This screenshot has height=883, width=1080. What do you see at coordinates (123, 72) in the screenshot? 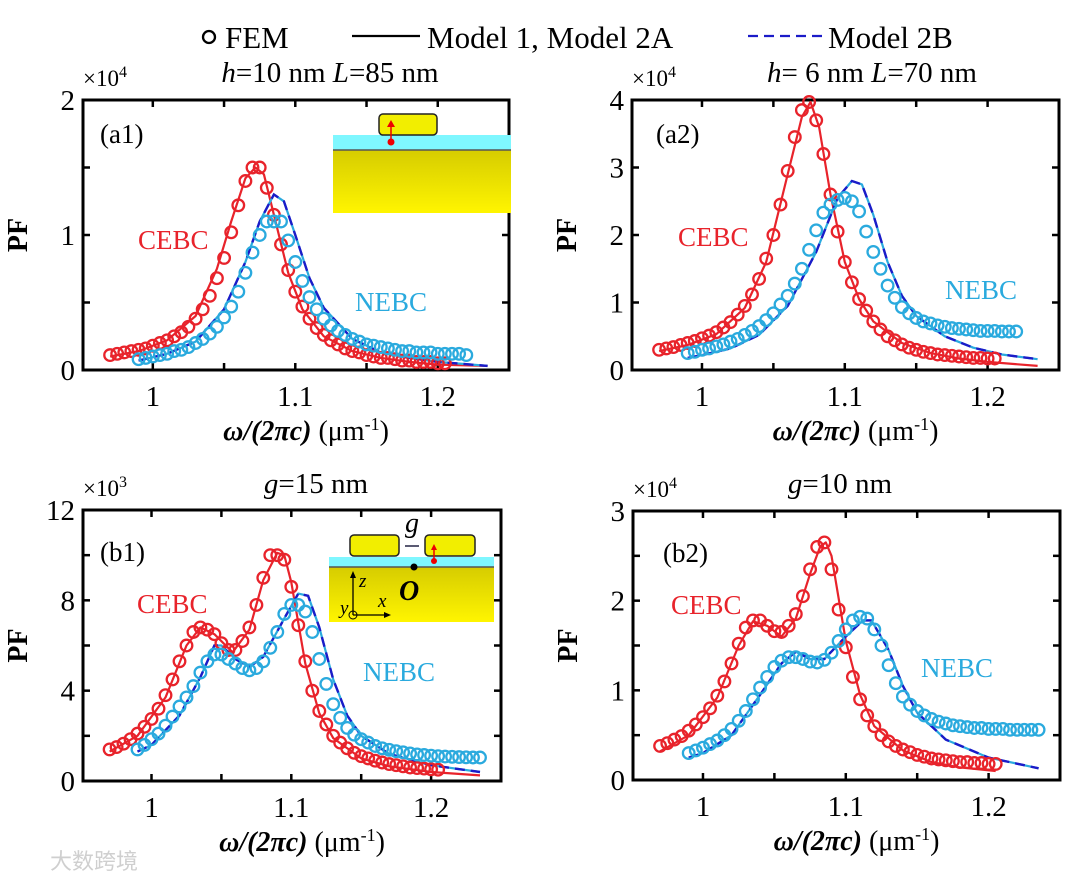
I see `y-exponent-power: 4` at bounding box center [123, 72].